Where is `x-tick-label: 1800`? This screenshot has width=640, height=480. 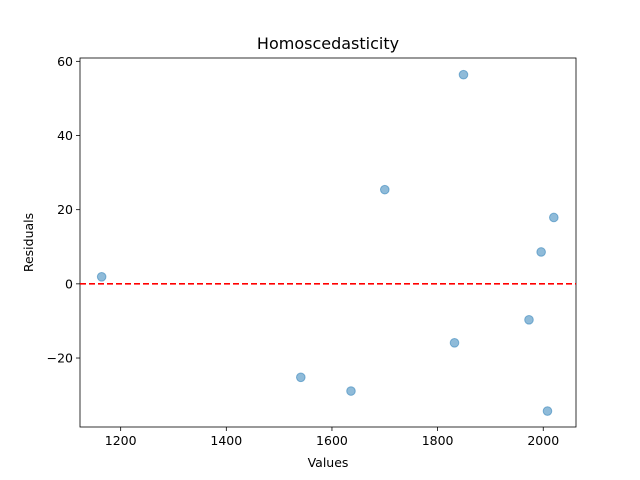 x-tick-label: 1800 is located at coordinates (438, 440).